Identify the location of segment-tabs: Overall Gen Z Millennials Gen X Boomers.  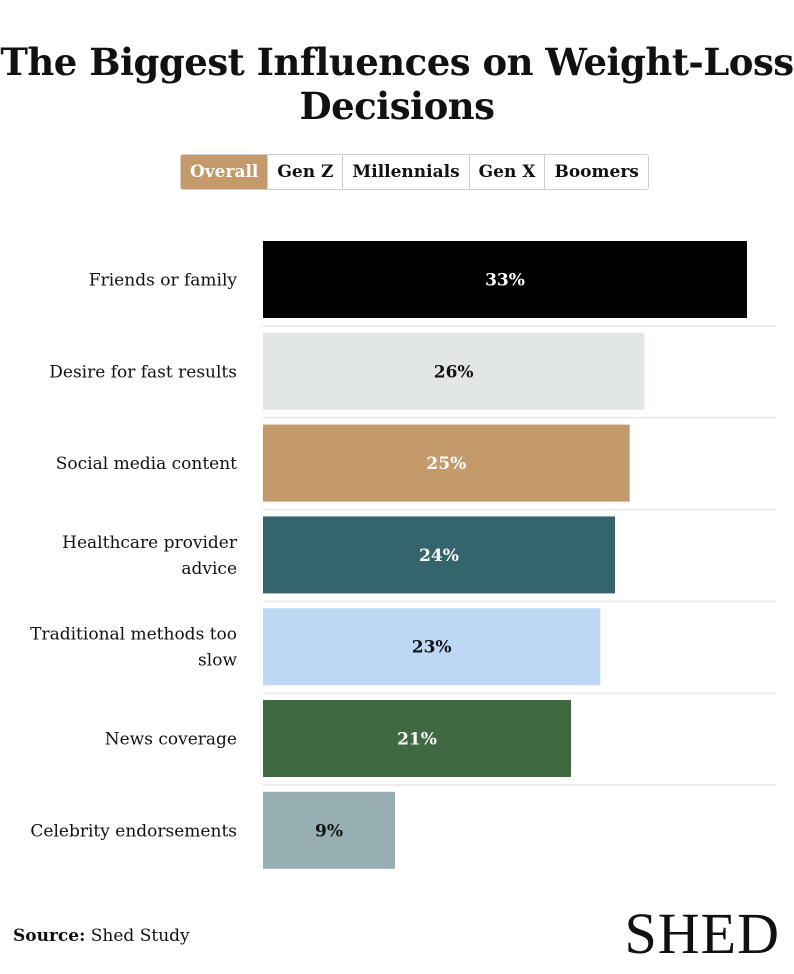
(414, 172).